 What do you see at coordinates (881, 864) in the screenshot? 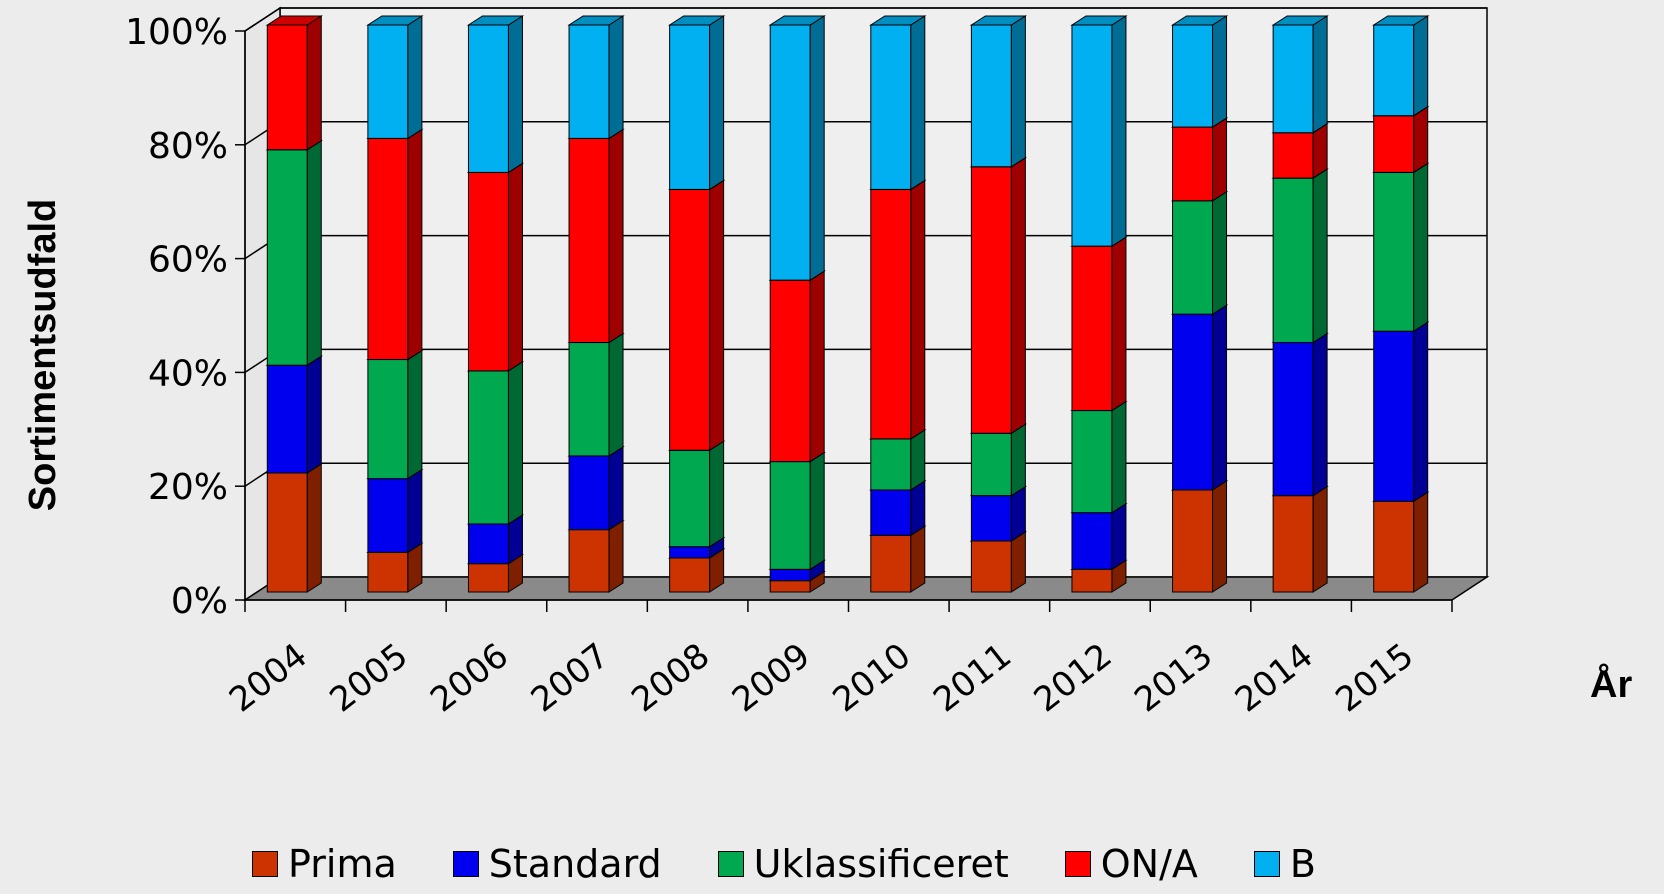
I see `legend-label: Uklassificeret` at bounding box center [881, 864].